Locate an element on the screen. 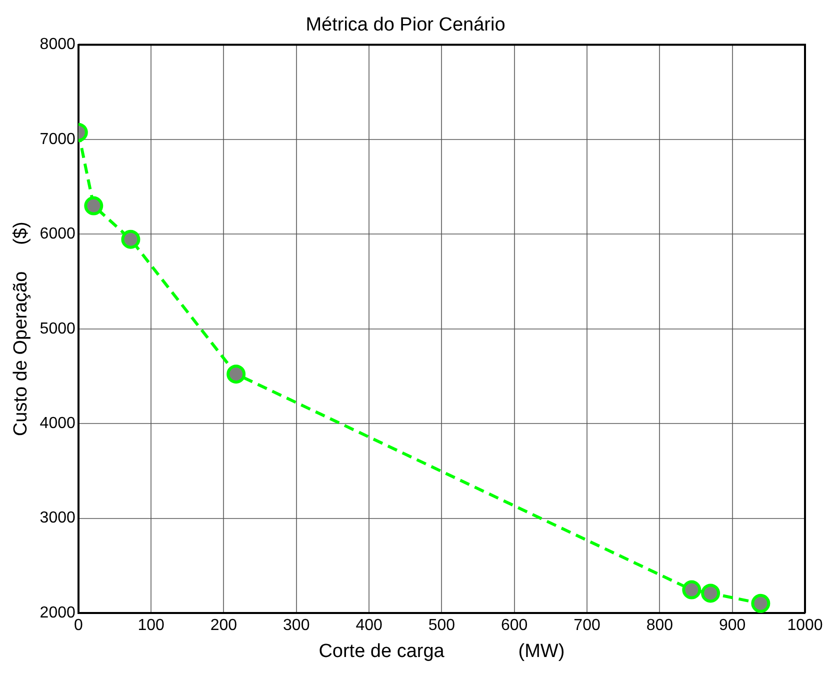  y-tick-label: 7000 is located at coordinates (58, 139).